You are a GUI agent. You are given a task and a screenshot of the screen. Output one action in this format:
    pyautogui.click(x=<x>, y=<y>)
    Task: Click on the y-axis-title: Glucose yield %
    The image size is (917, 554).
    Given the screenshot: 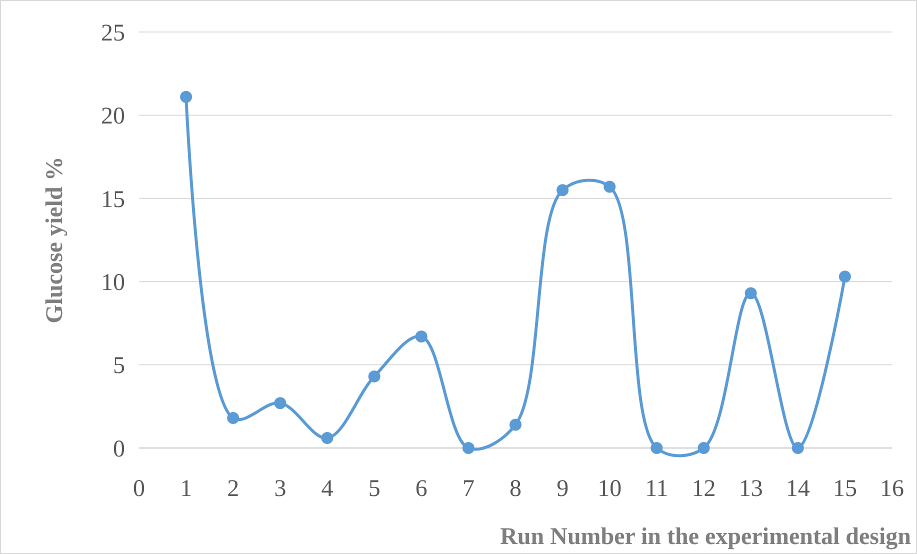 What is the action you would take?
    pyautogui.click(x=55, y=240)
    